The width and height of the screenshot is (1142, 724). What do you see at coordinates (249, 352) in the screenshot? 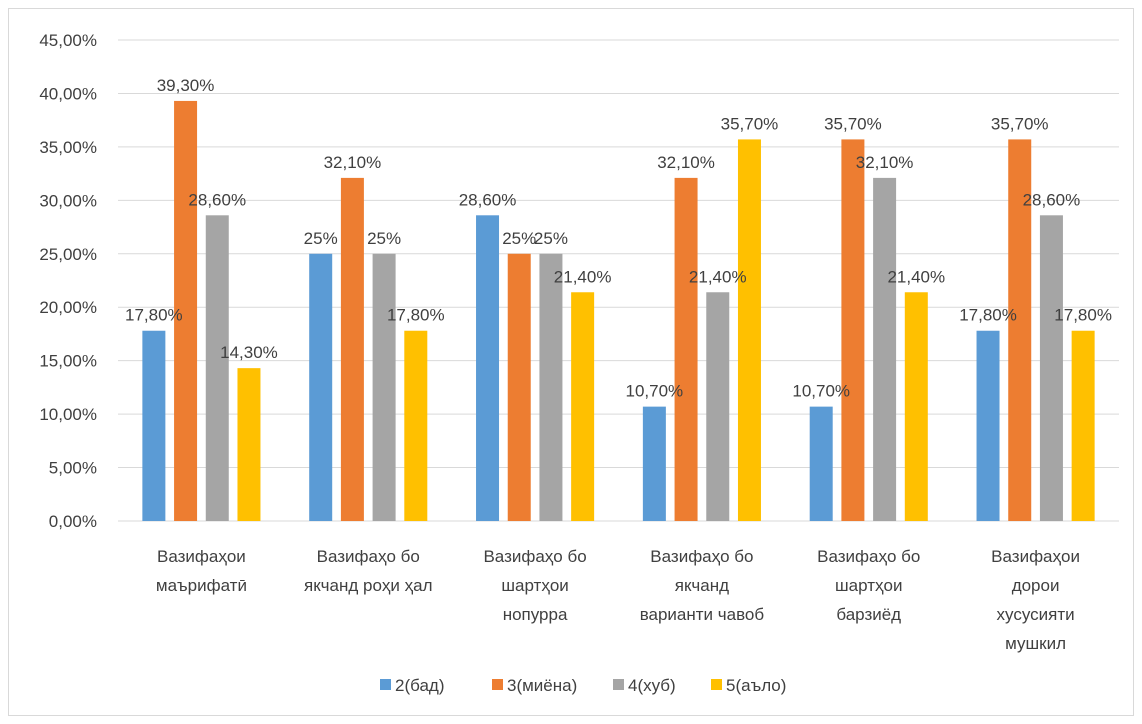
I see `data-label: 14,30%` at bounding box center [249, 352].